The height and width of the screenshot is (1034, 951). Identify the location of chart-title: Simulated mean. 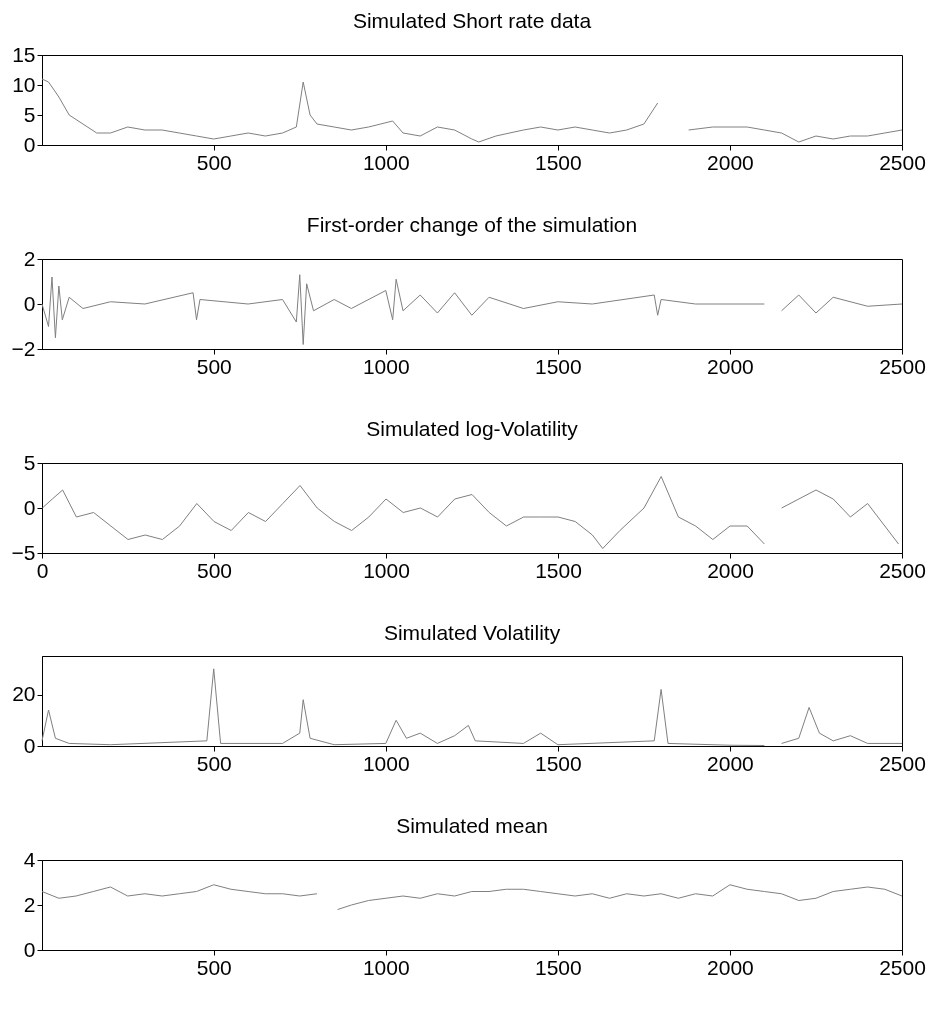
(472, 825).